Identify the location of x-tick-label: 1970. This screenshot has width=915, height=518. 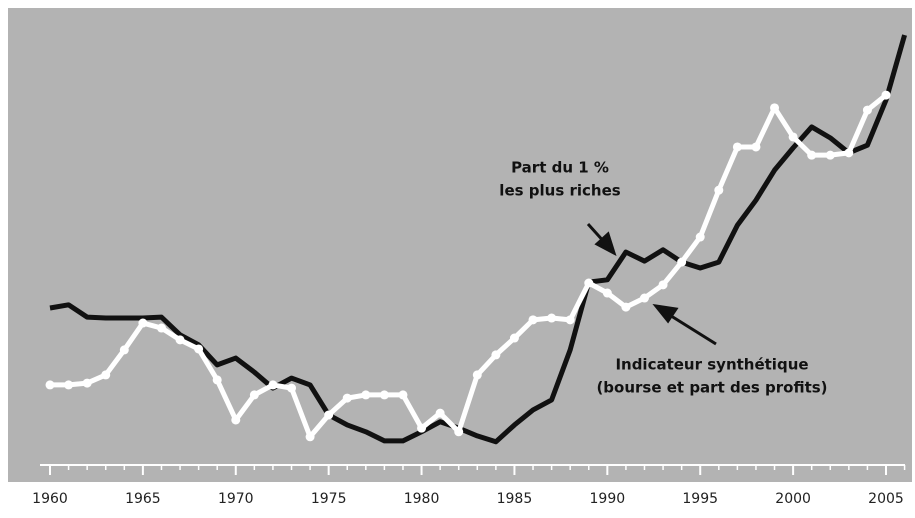
(236, 499).